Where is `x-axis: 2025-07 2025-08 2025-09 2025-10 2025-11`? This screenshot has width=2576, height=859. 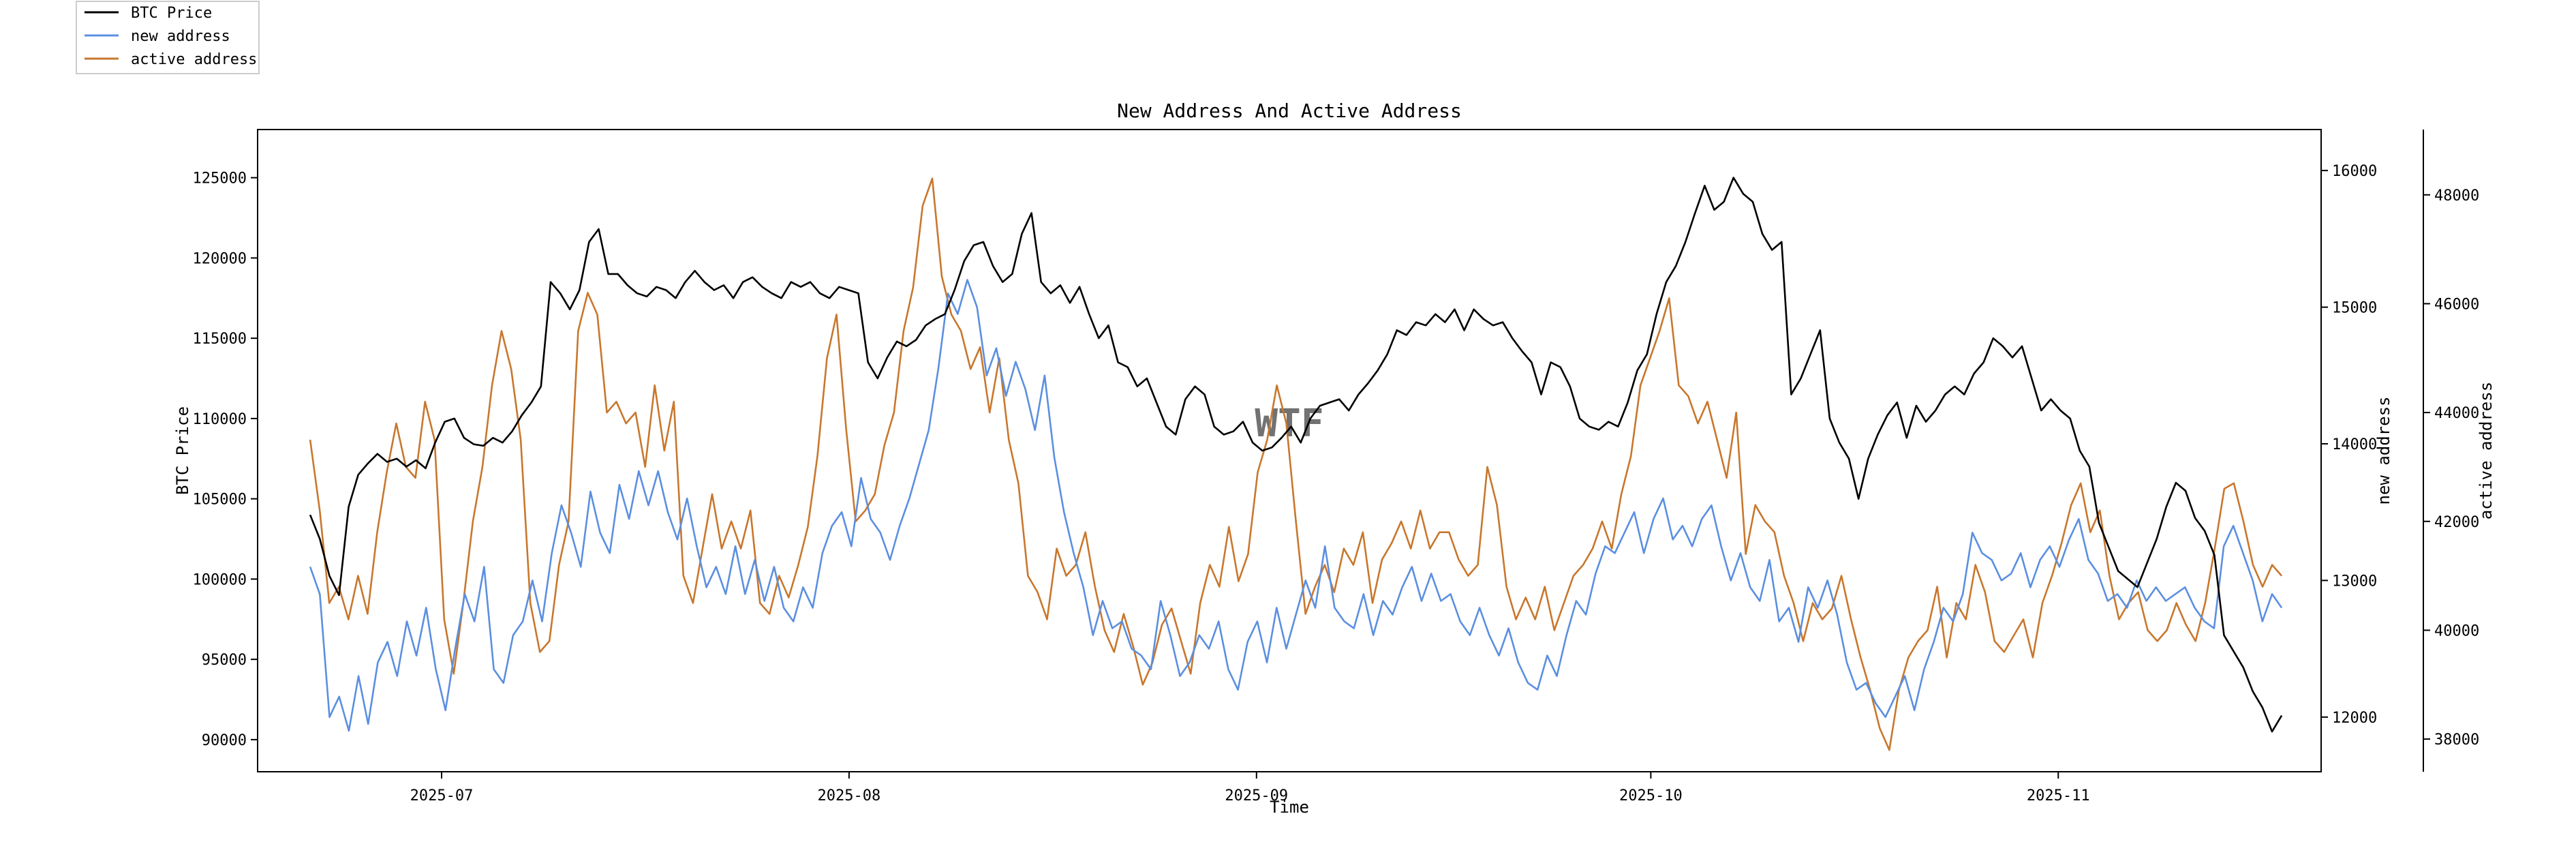
x-axis: 2025-07 2025-08 2025-09 2025-10 2025-11 is located at coordinates (1250, 788).